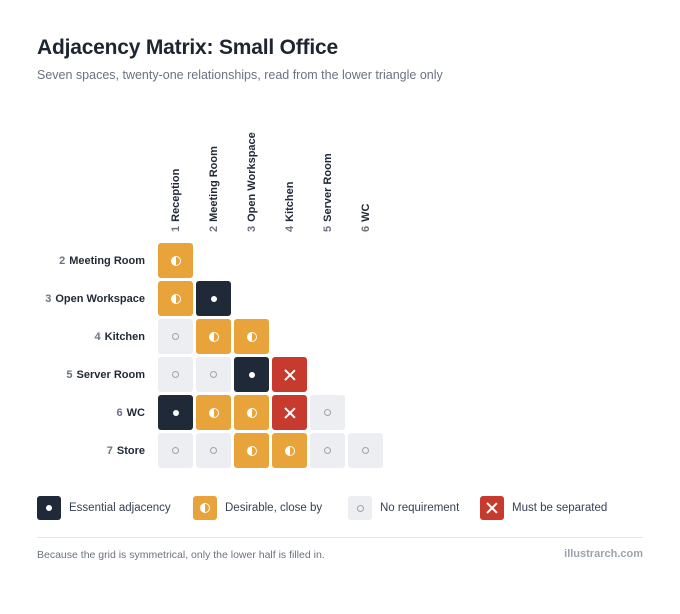 The image size is (680, 614). I want to click on row-label: 2 Meeting Room, so click(72, 261).